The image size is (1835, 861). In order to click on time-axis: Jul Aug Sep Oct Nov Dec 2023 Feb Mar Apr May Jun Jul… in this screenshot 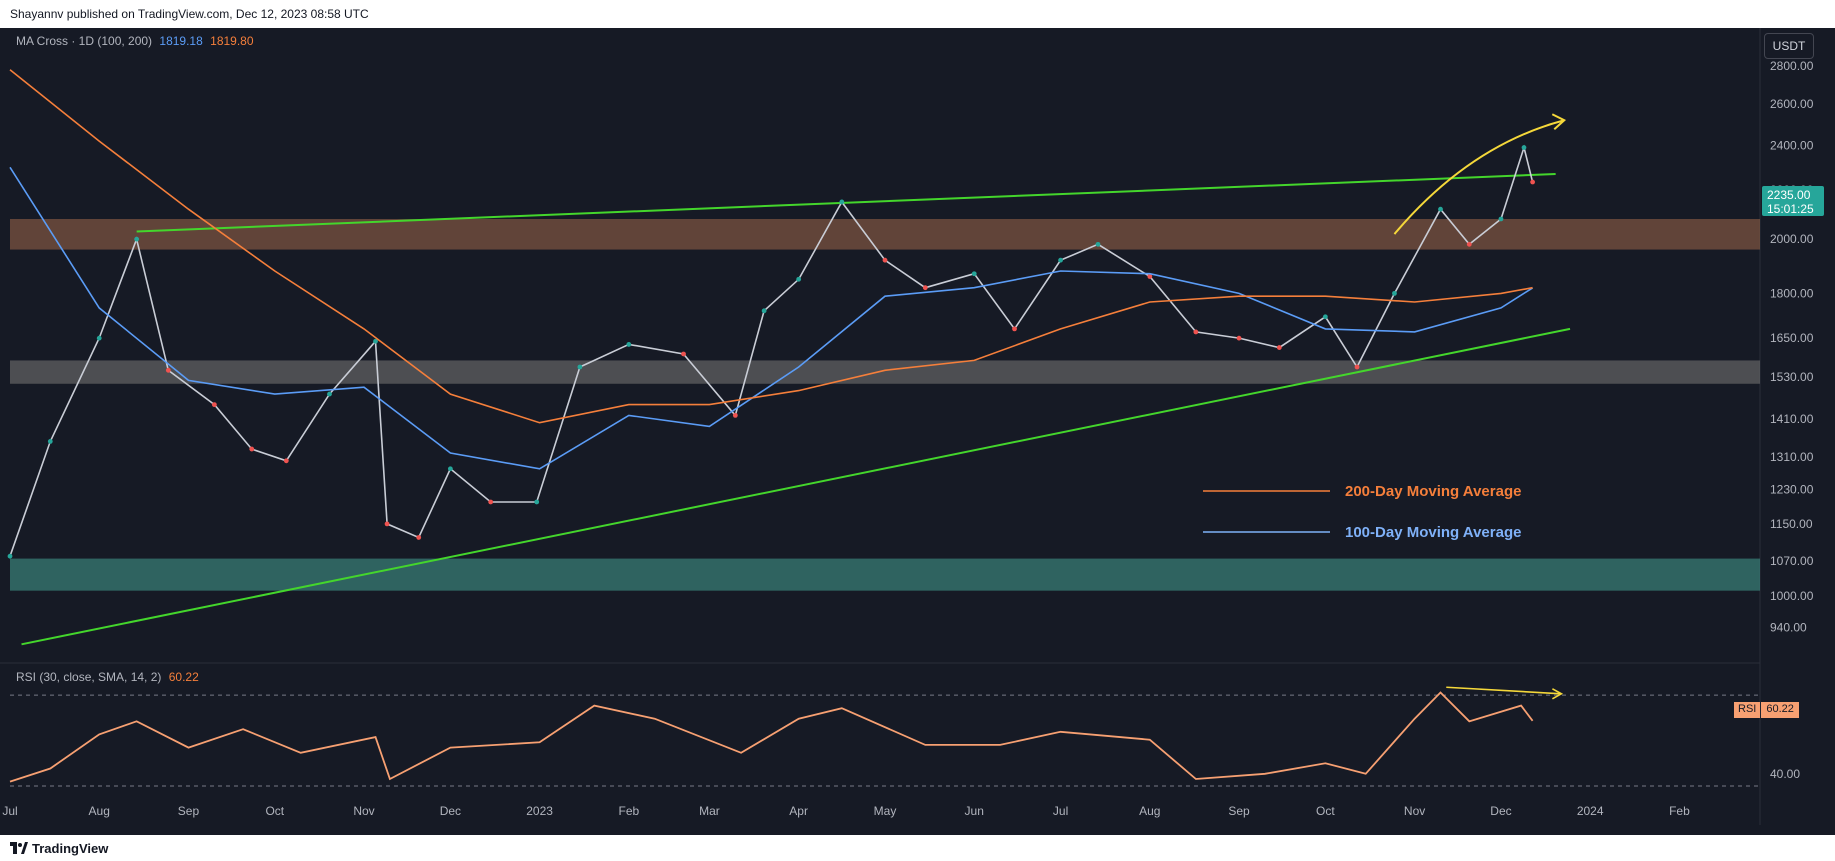, I will do `click(846, 811)`.